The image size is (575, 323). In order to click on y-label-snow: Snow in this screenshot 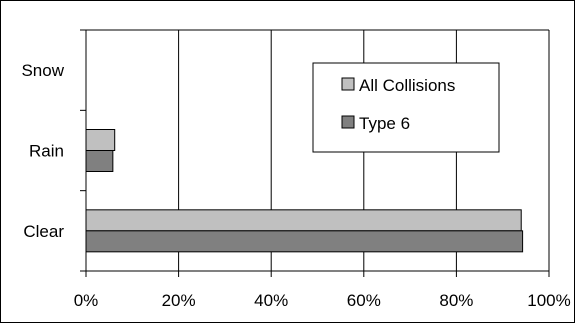, I will do `click(42, 70)`.